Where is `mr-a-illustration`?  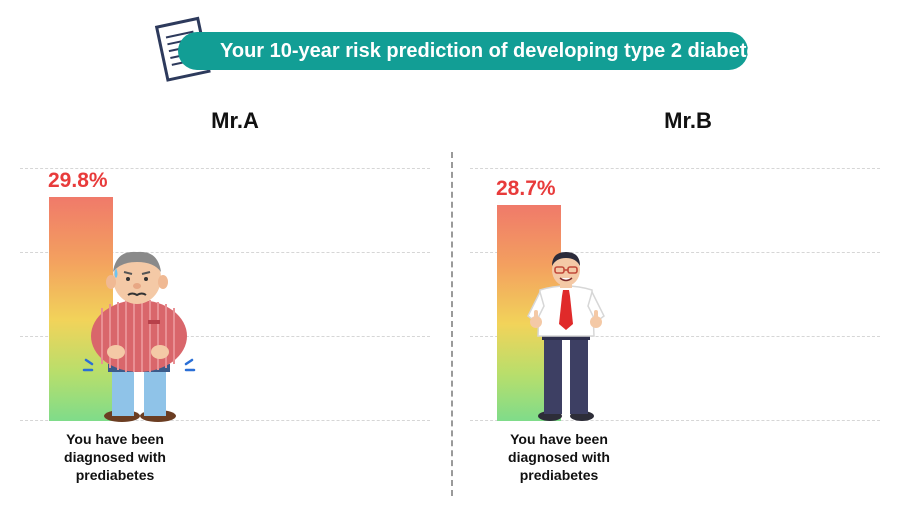
mr-a-illustration is located at coordinates (139, 336).